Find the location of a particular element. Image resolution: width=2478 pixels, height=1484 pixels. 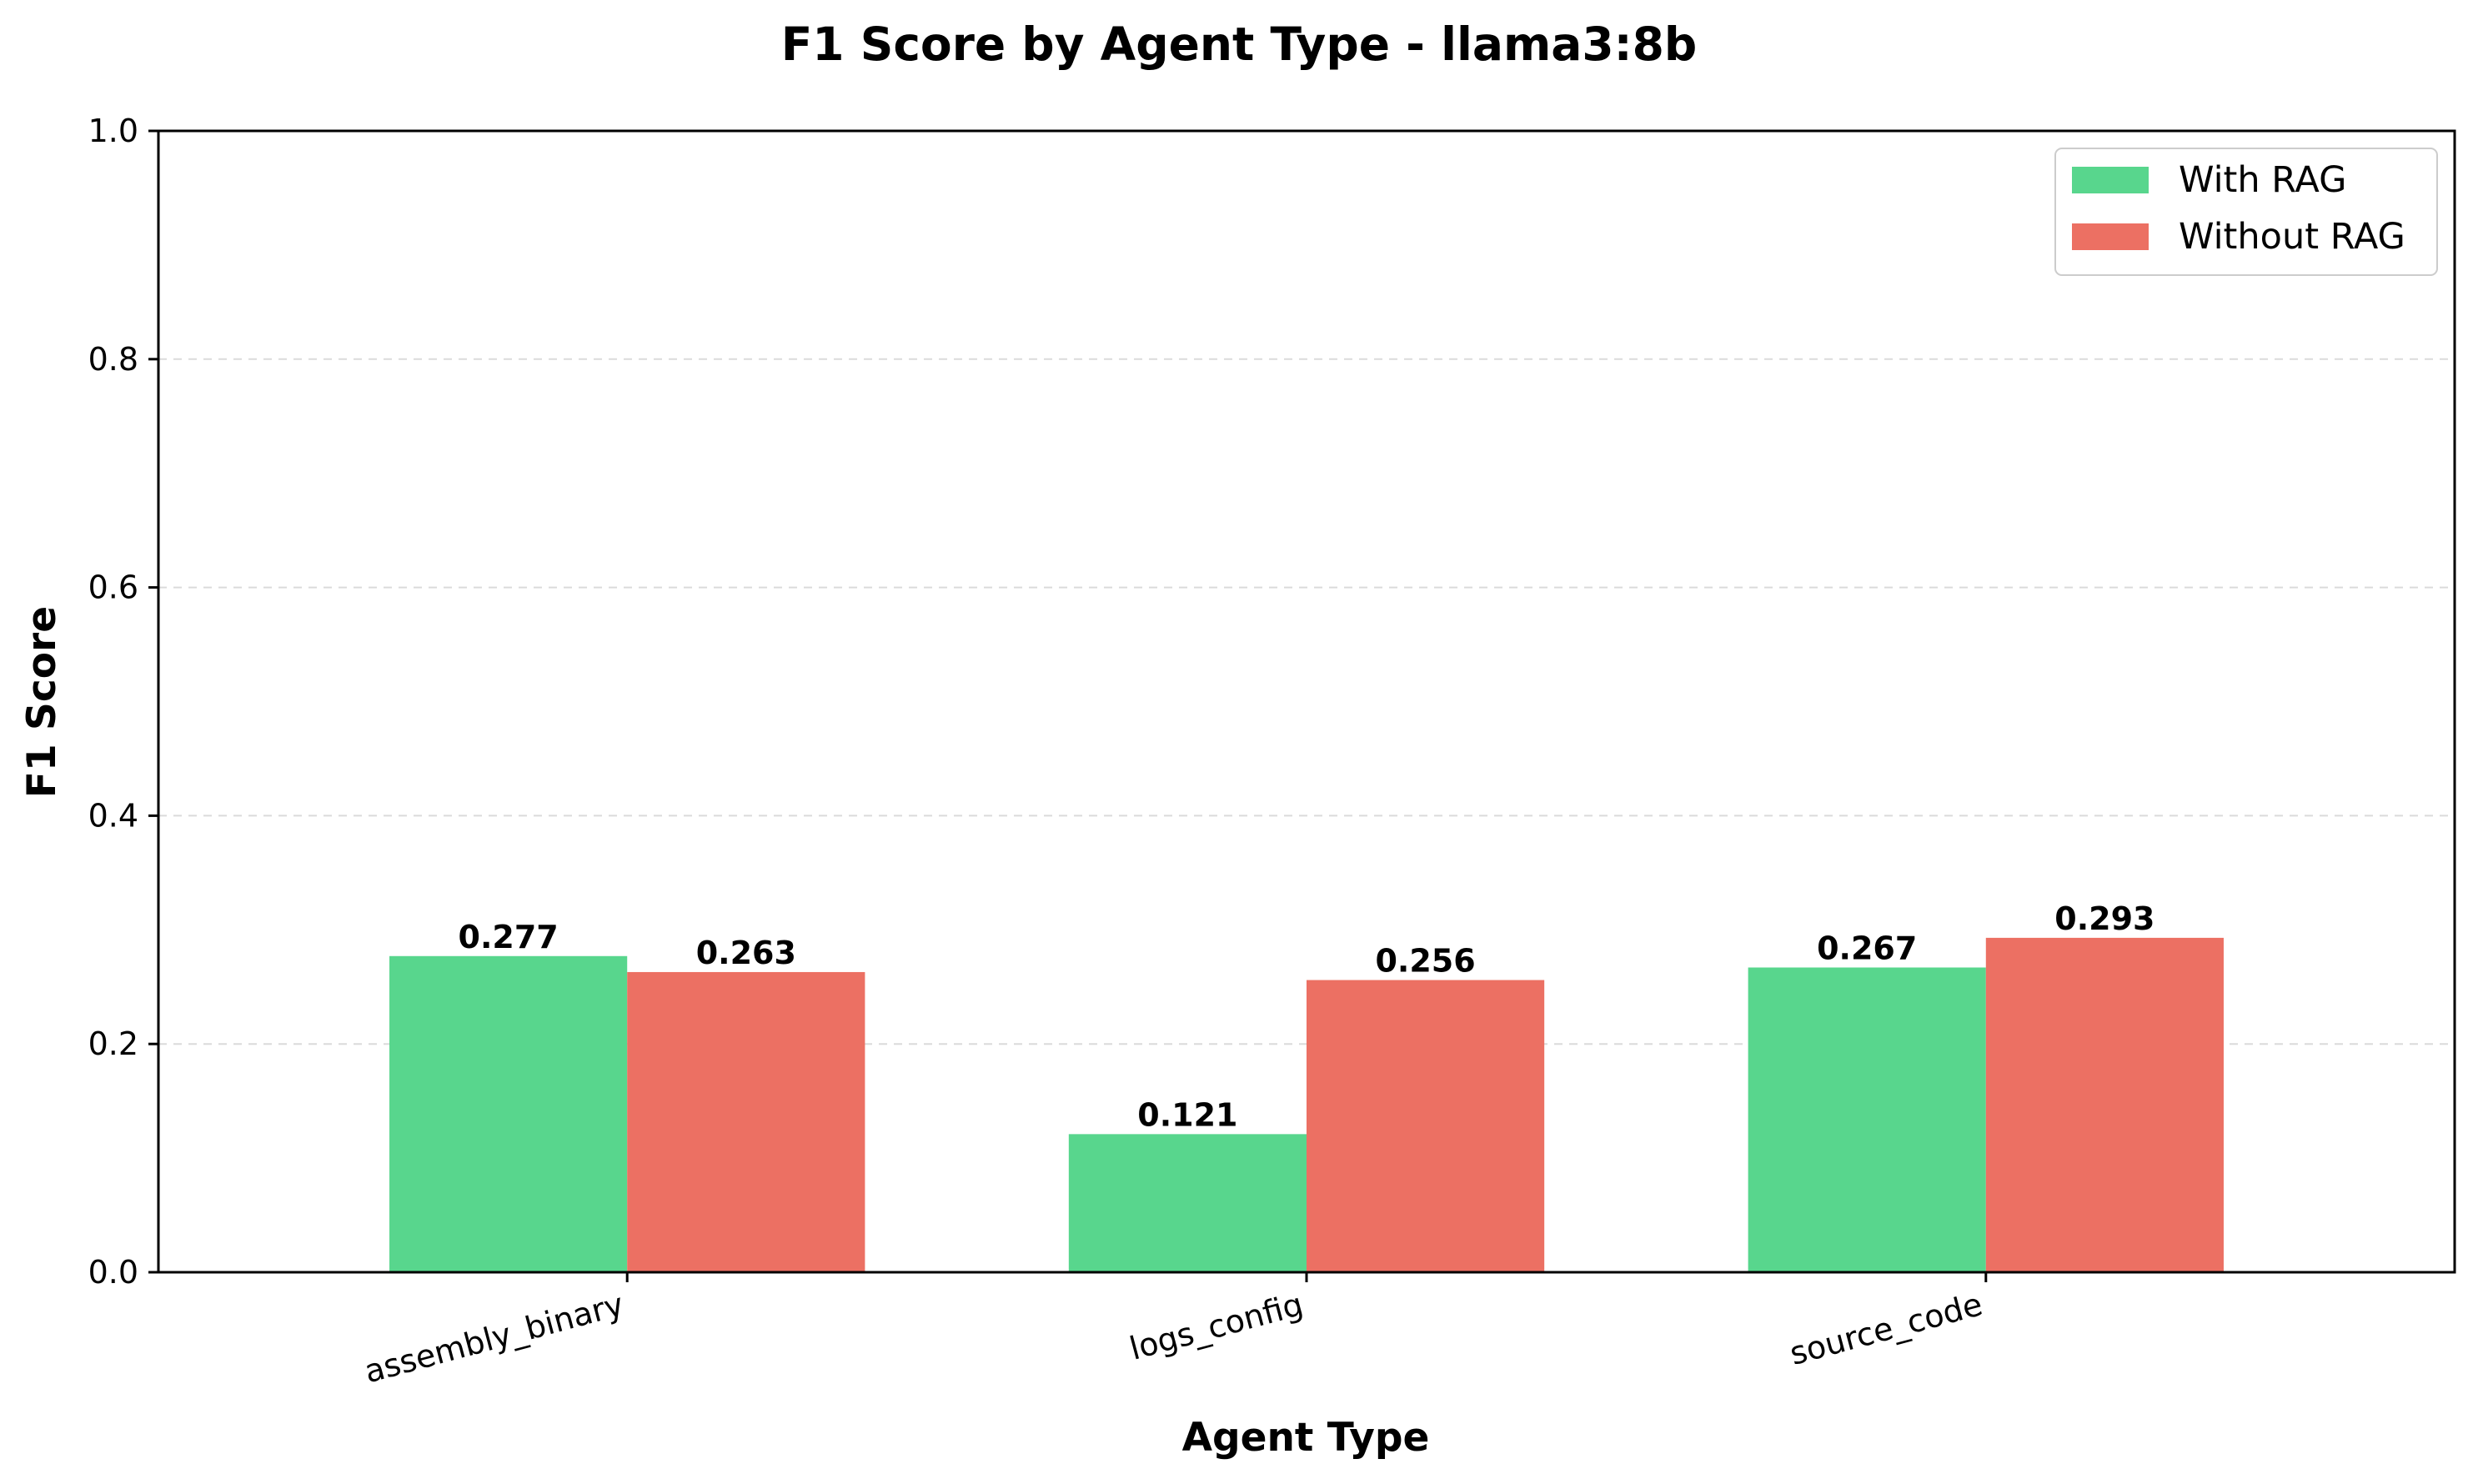

y-axis-label: F1 Score is located at coordinates (42, 702).